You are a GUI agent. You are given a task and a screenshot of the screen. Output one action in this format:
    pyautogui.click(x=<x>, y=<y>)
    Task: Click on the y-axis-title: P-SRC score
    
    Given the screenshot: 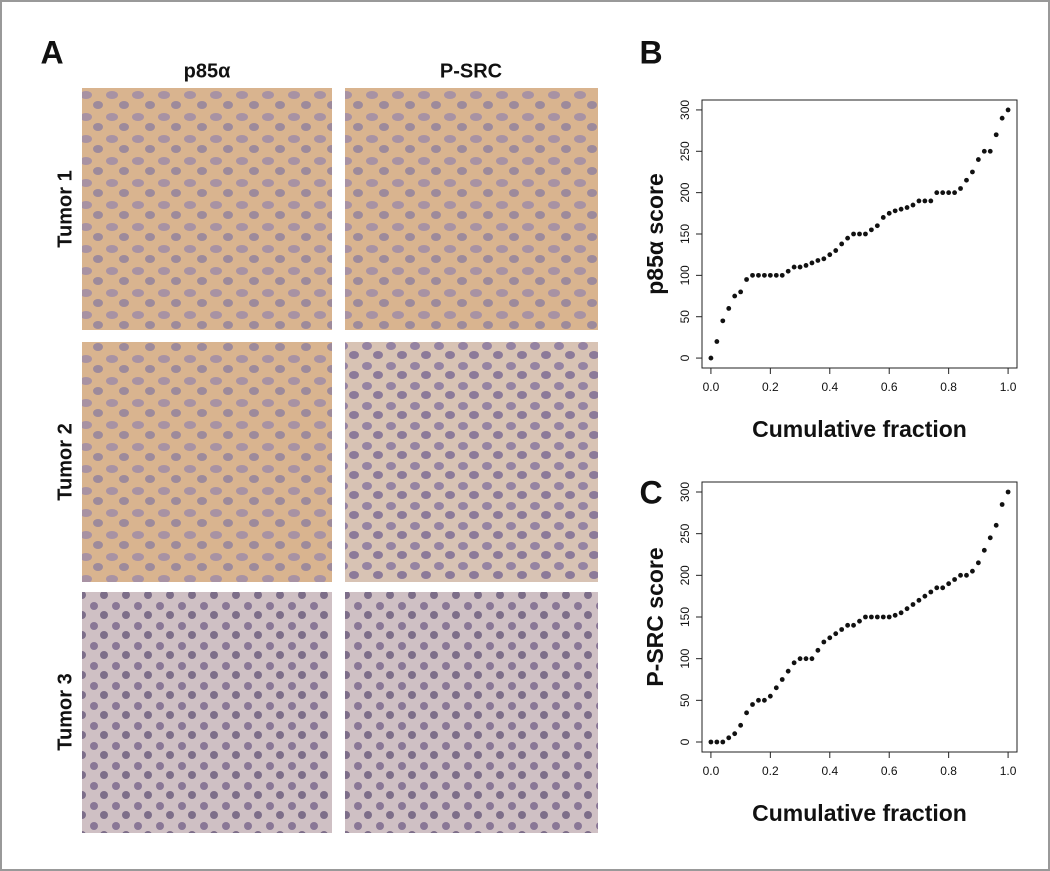 What is the action you would take?
    pyautogui.click(x=655, y=616)
    